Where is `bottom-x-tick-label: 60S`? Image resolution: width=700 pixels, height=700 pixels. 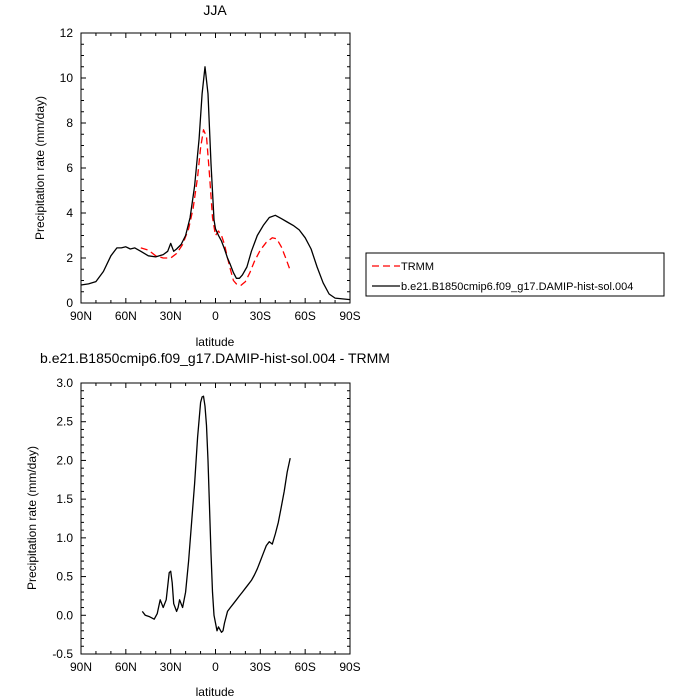 bottom-x-tick-label: 60S is located at coordinates (304, 667).